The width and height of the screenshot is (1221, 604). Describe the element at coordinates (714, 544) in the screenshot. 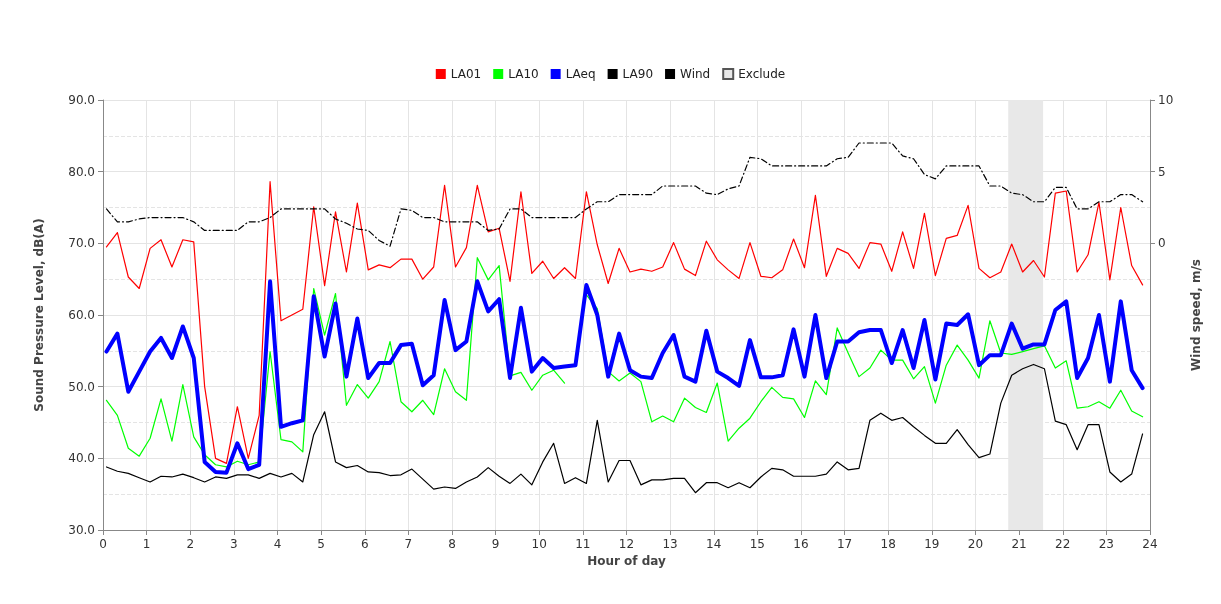

I see `x-tick-label: 14` at that location.